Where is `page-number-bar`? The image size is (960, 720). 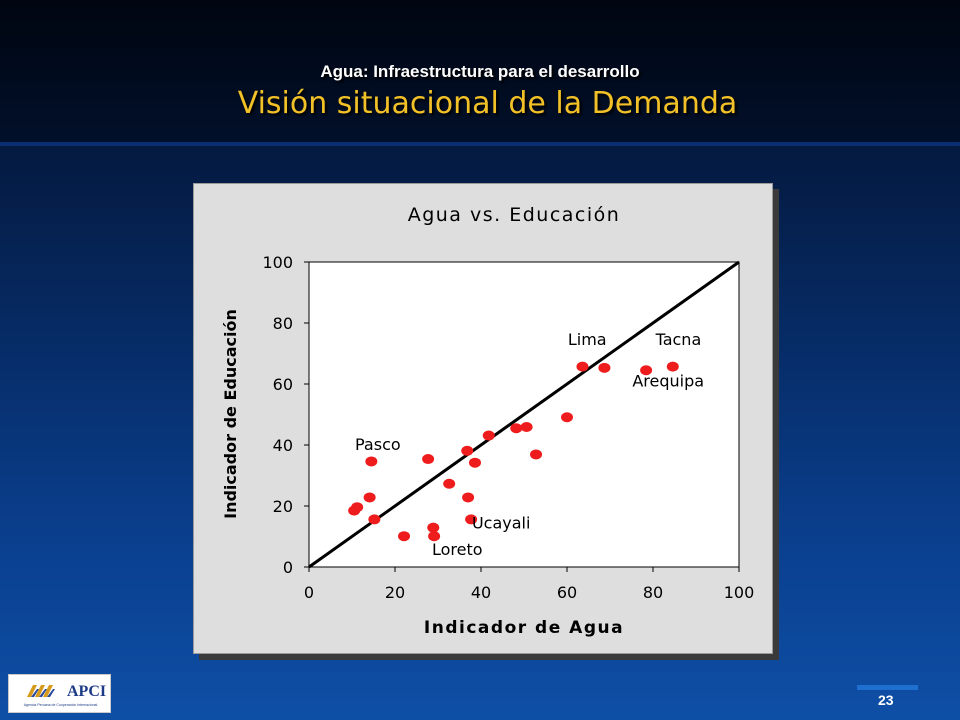
page-number-bar is located at coordinates (887, 687).